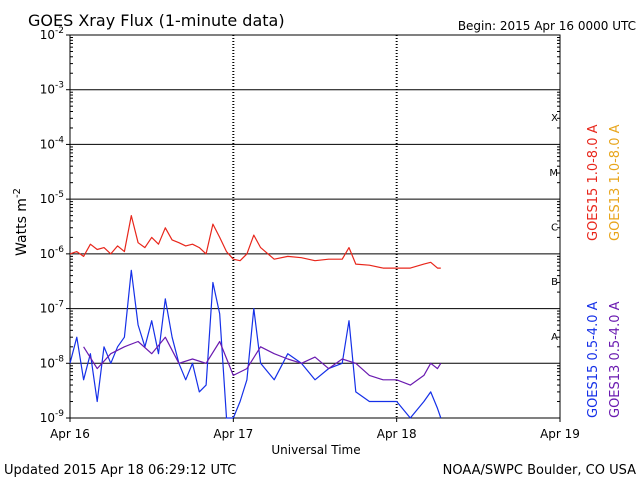 This screenshot has height=480, width=640. Describe the element at coordinates (52, 253) in the screenshot. I see `y-tick-label-4: 10⁻⁶` at that location.